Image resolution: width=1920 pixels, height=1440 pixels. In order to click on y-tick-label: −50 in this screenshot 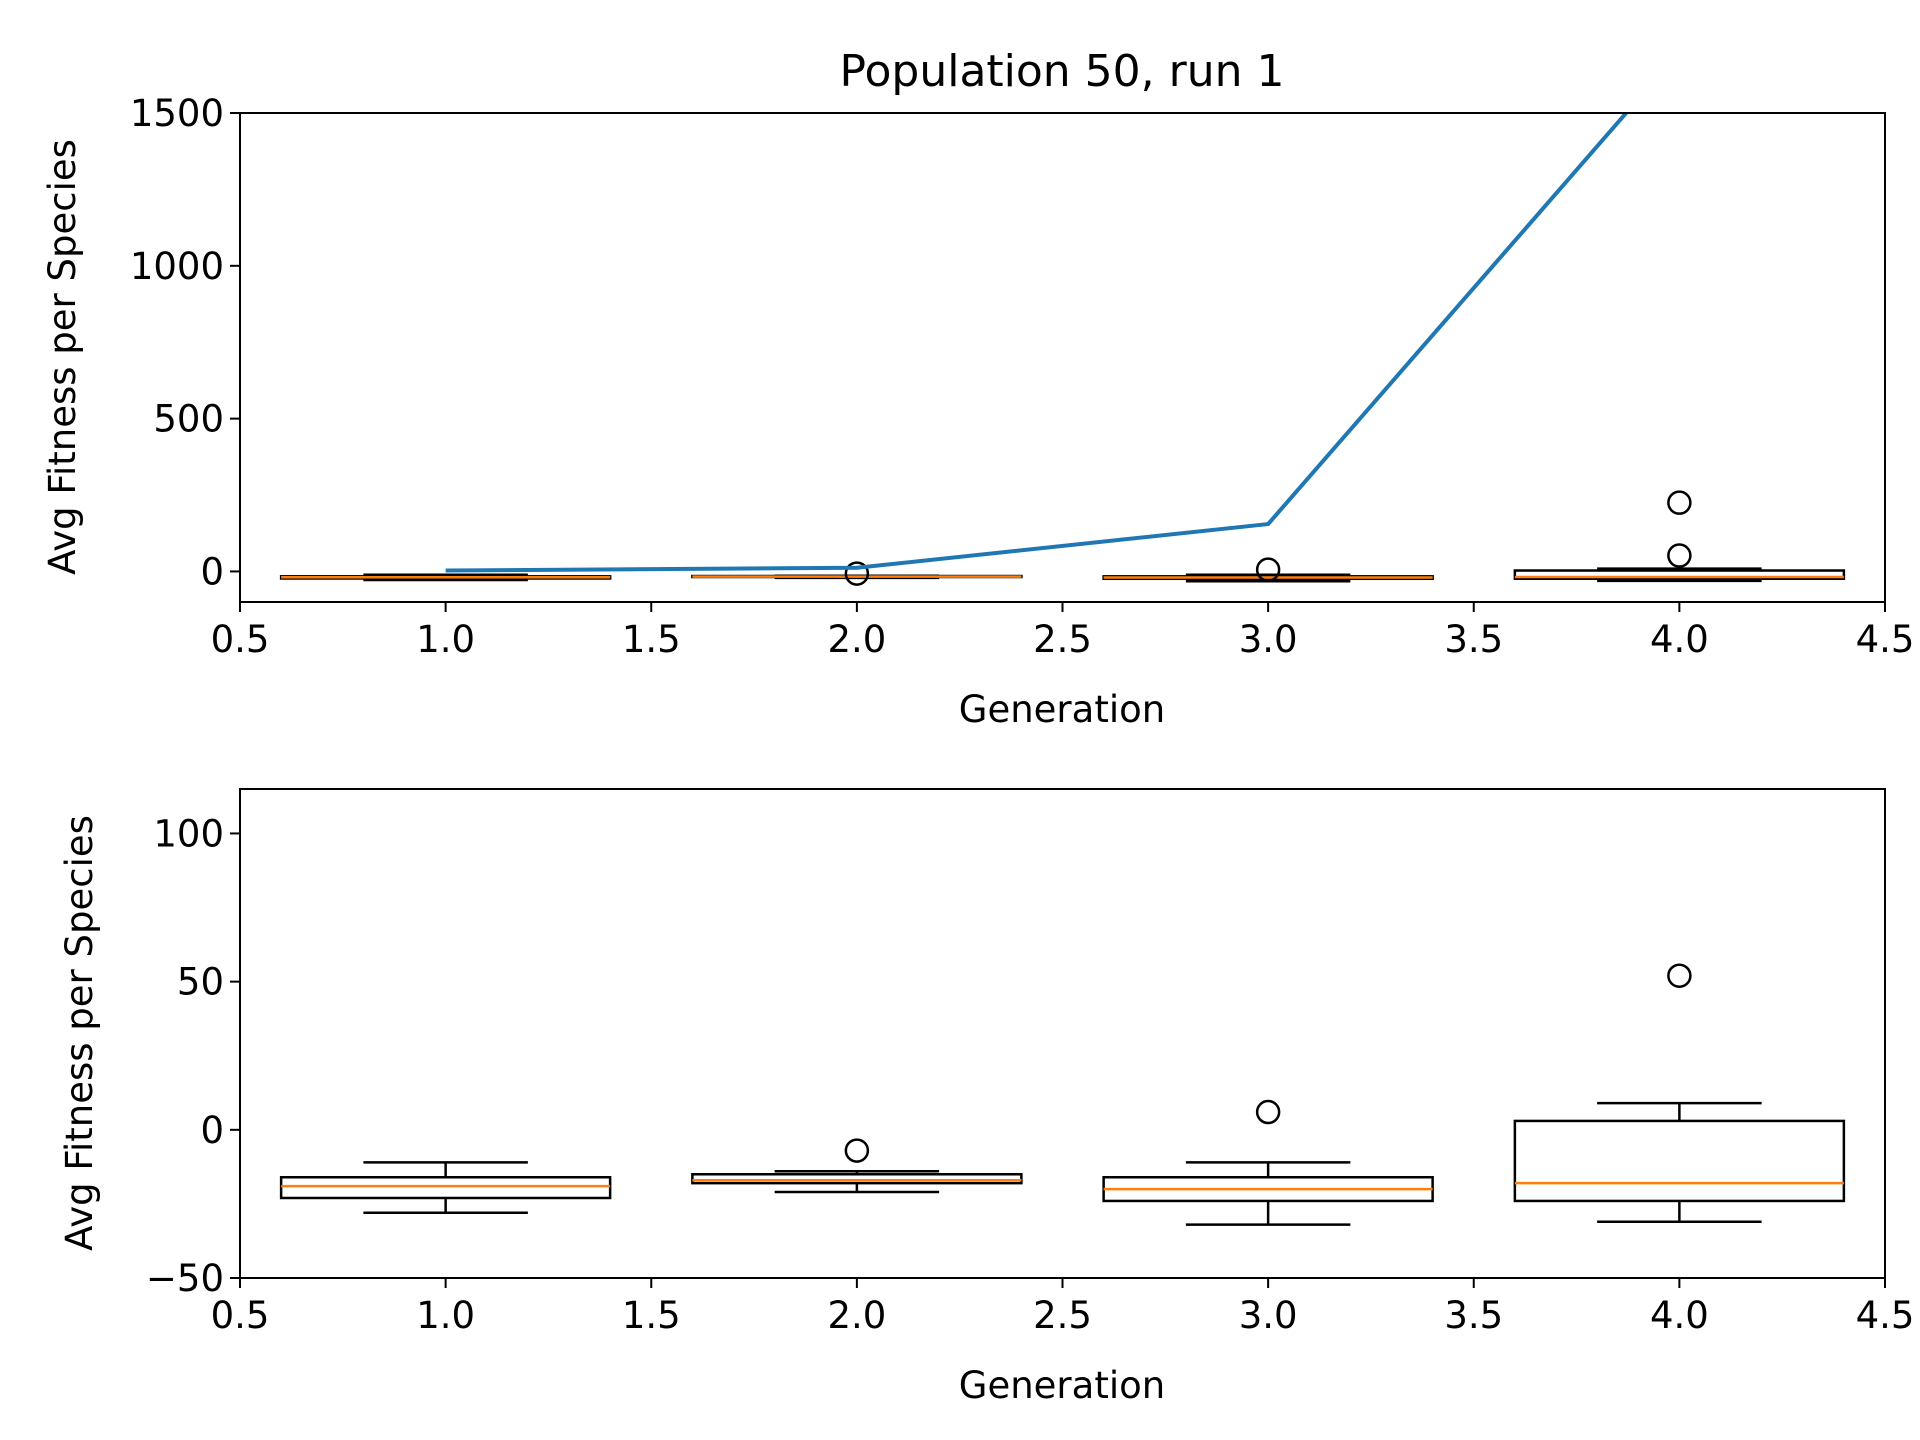, I will do `click(185, 1278)`.